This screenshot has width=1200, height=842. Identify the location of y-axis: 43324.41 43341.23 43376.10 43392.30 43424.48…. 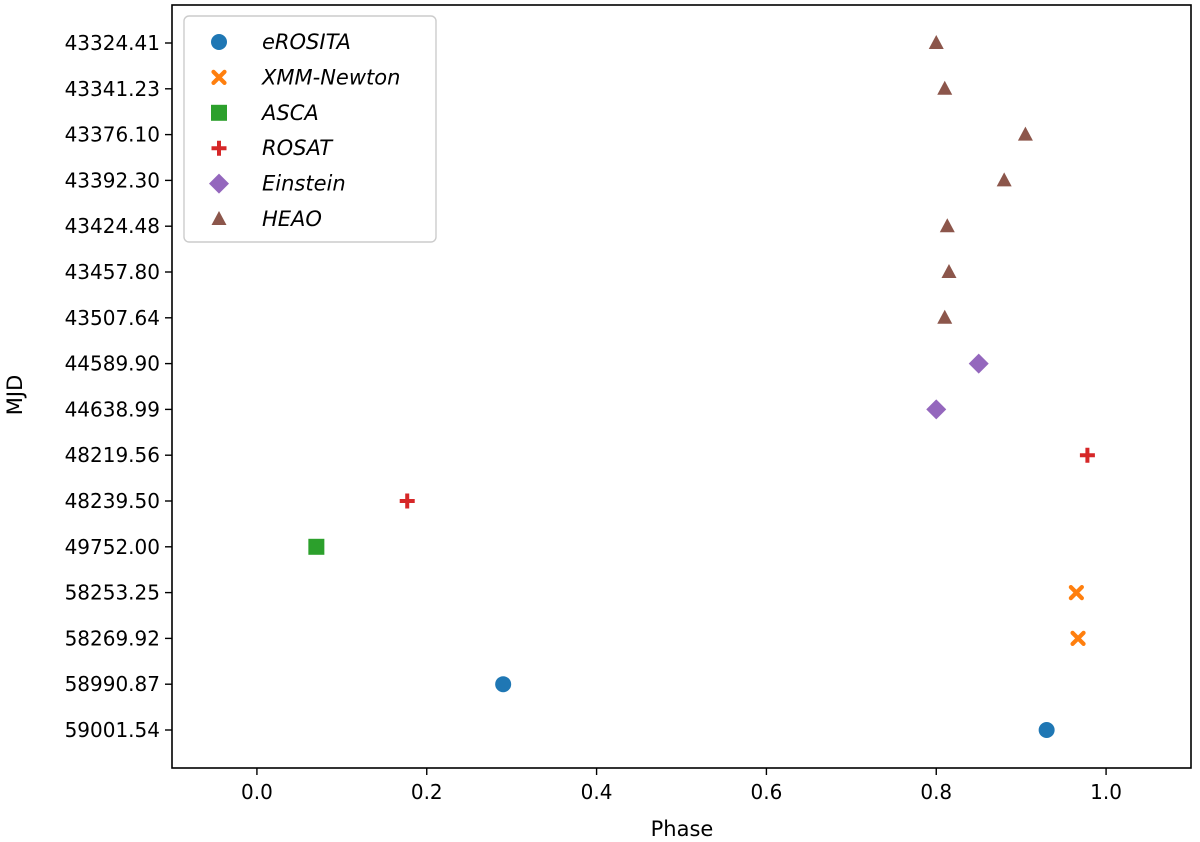
(118, 386).